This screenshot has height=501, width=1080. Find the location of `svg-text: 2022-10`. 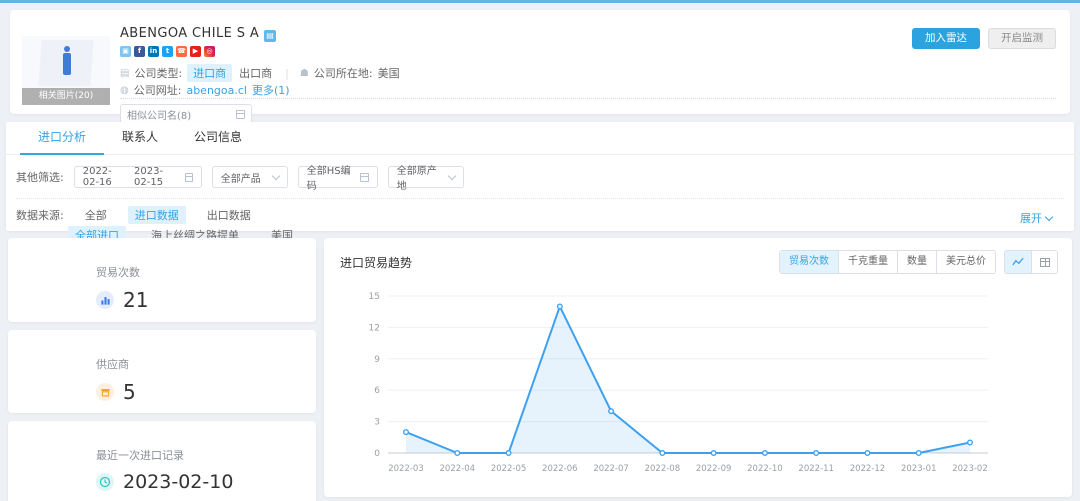

svg-text: 2022-10 is located at coordinates (765, 469).